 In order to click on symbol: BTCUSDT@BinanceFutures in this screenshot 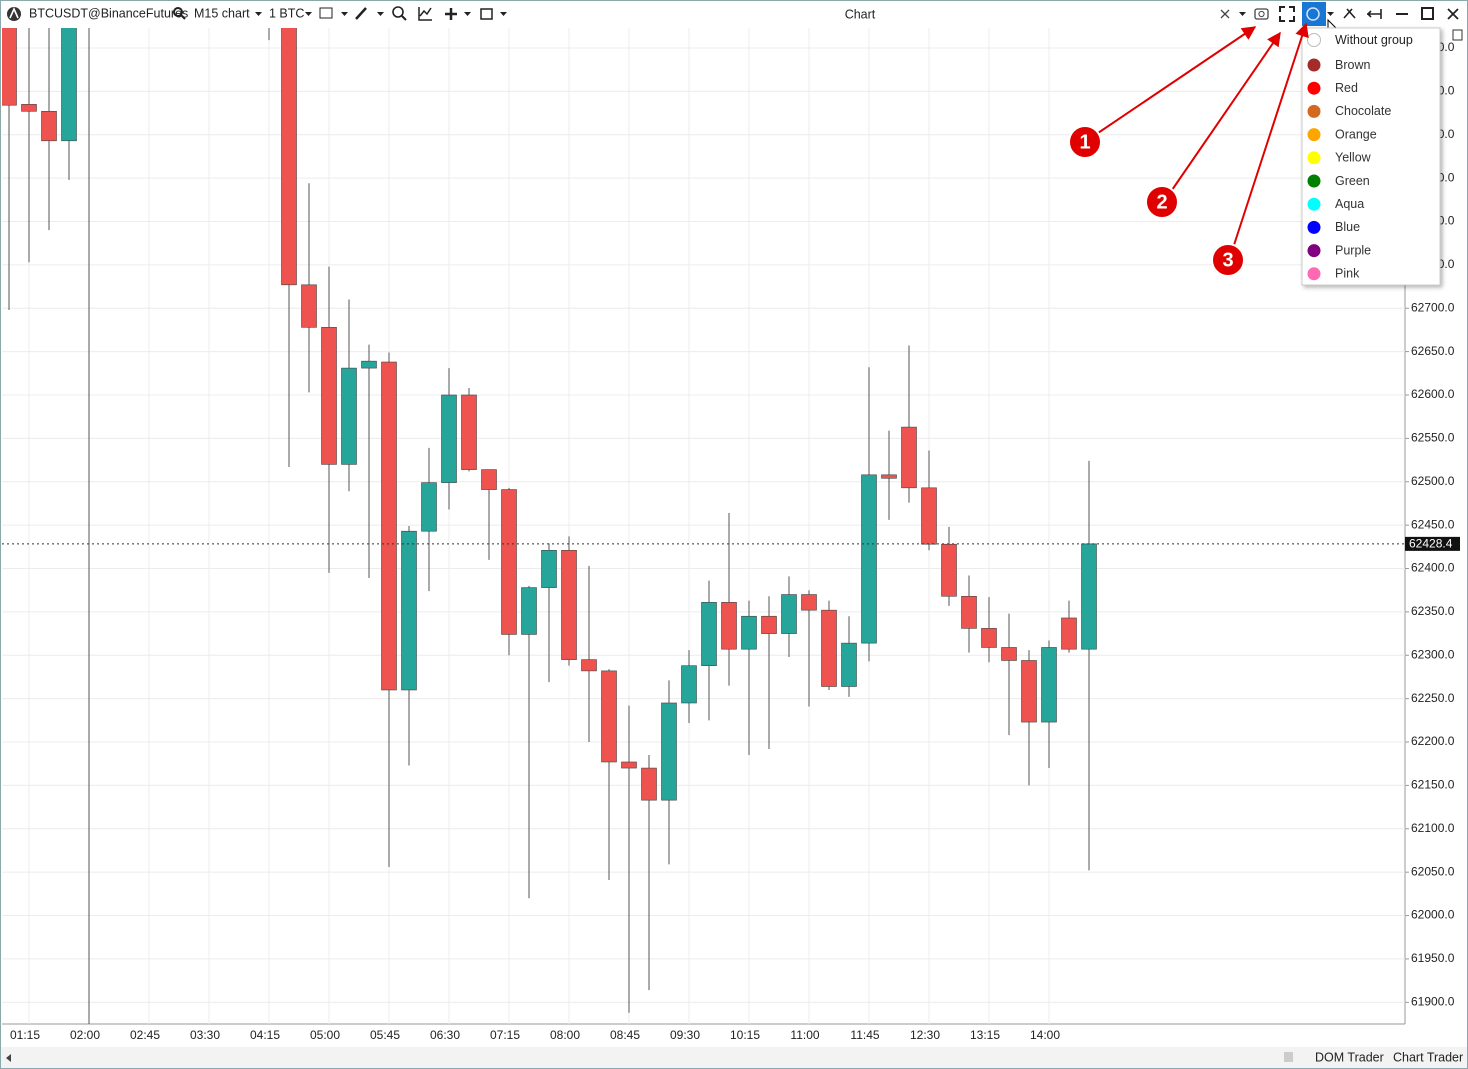, I will do `click(108, 13)`.